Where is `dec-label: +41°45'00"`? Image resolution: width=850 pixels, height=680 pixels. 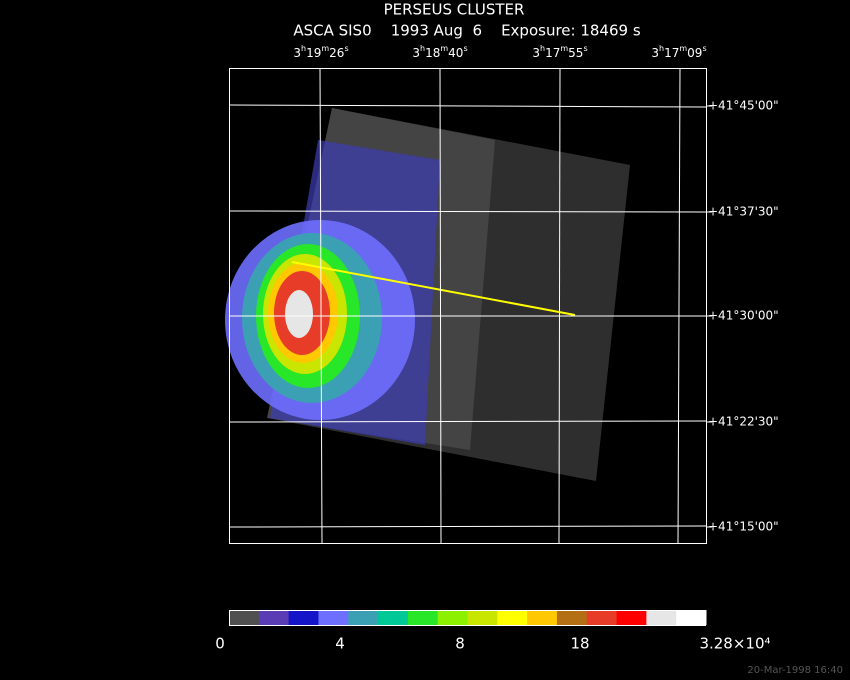
dec-label: +41°45'00" is located at coordinates (743, 106).